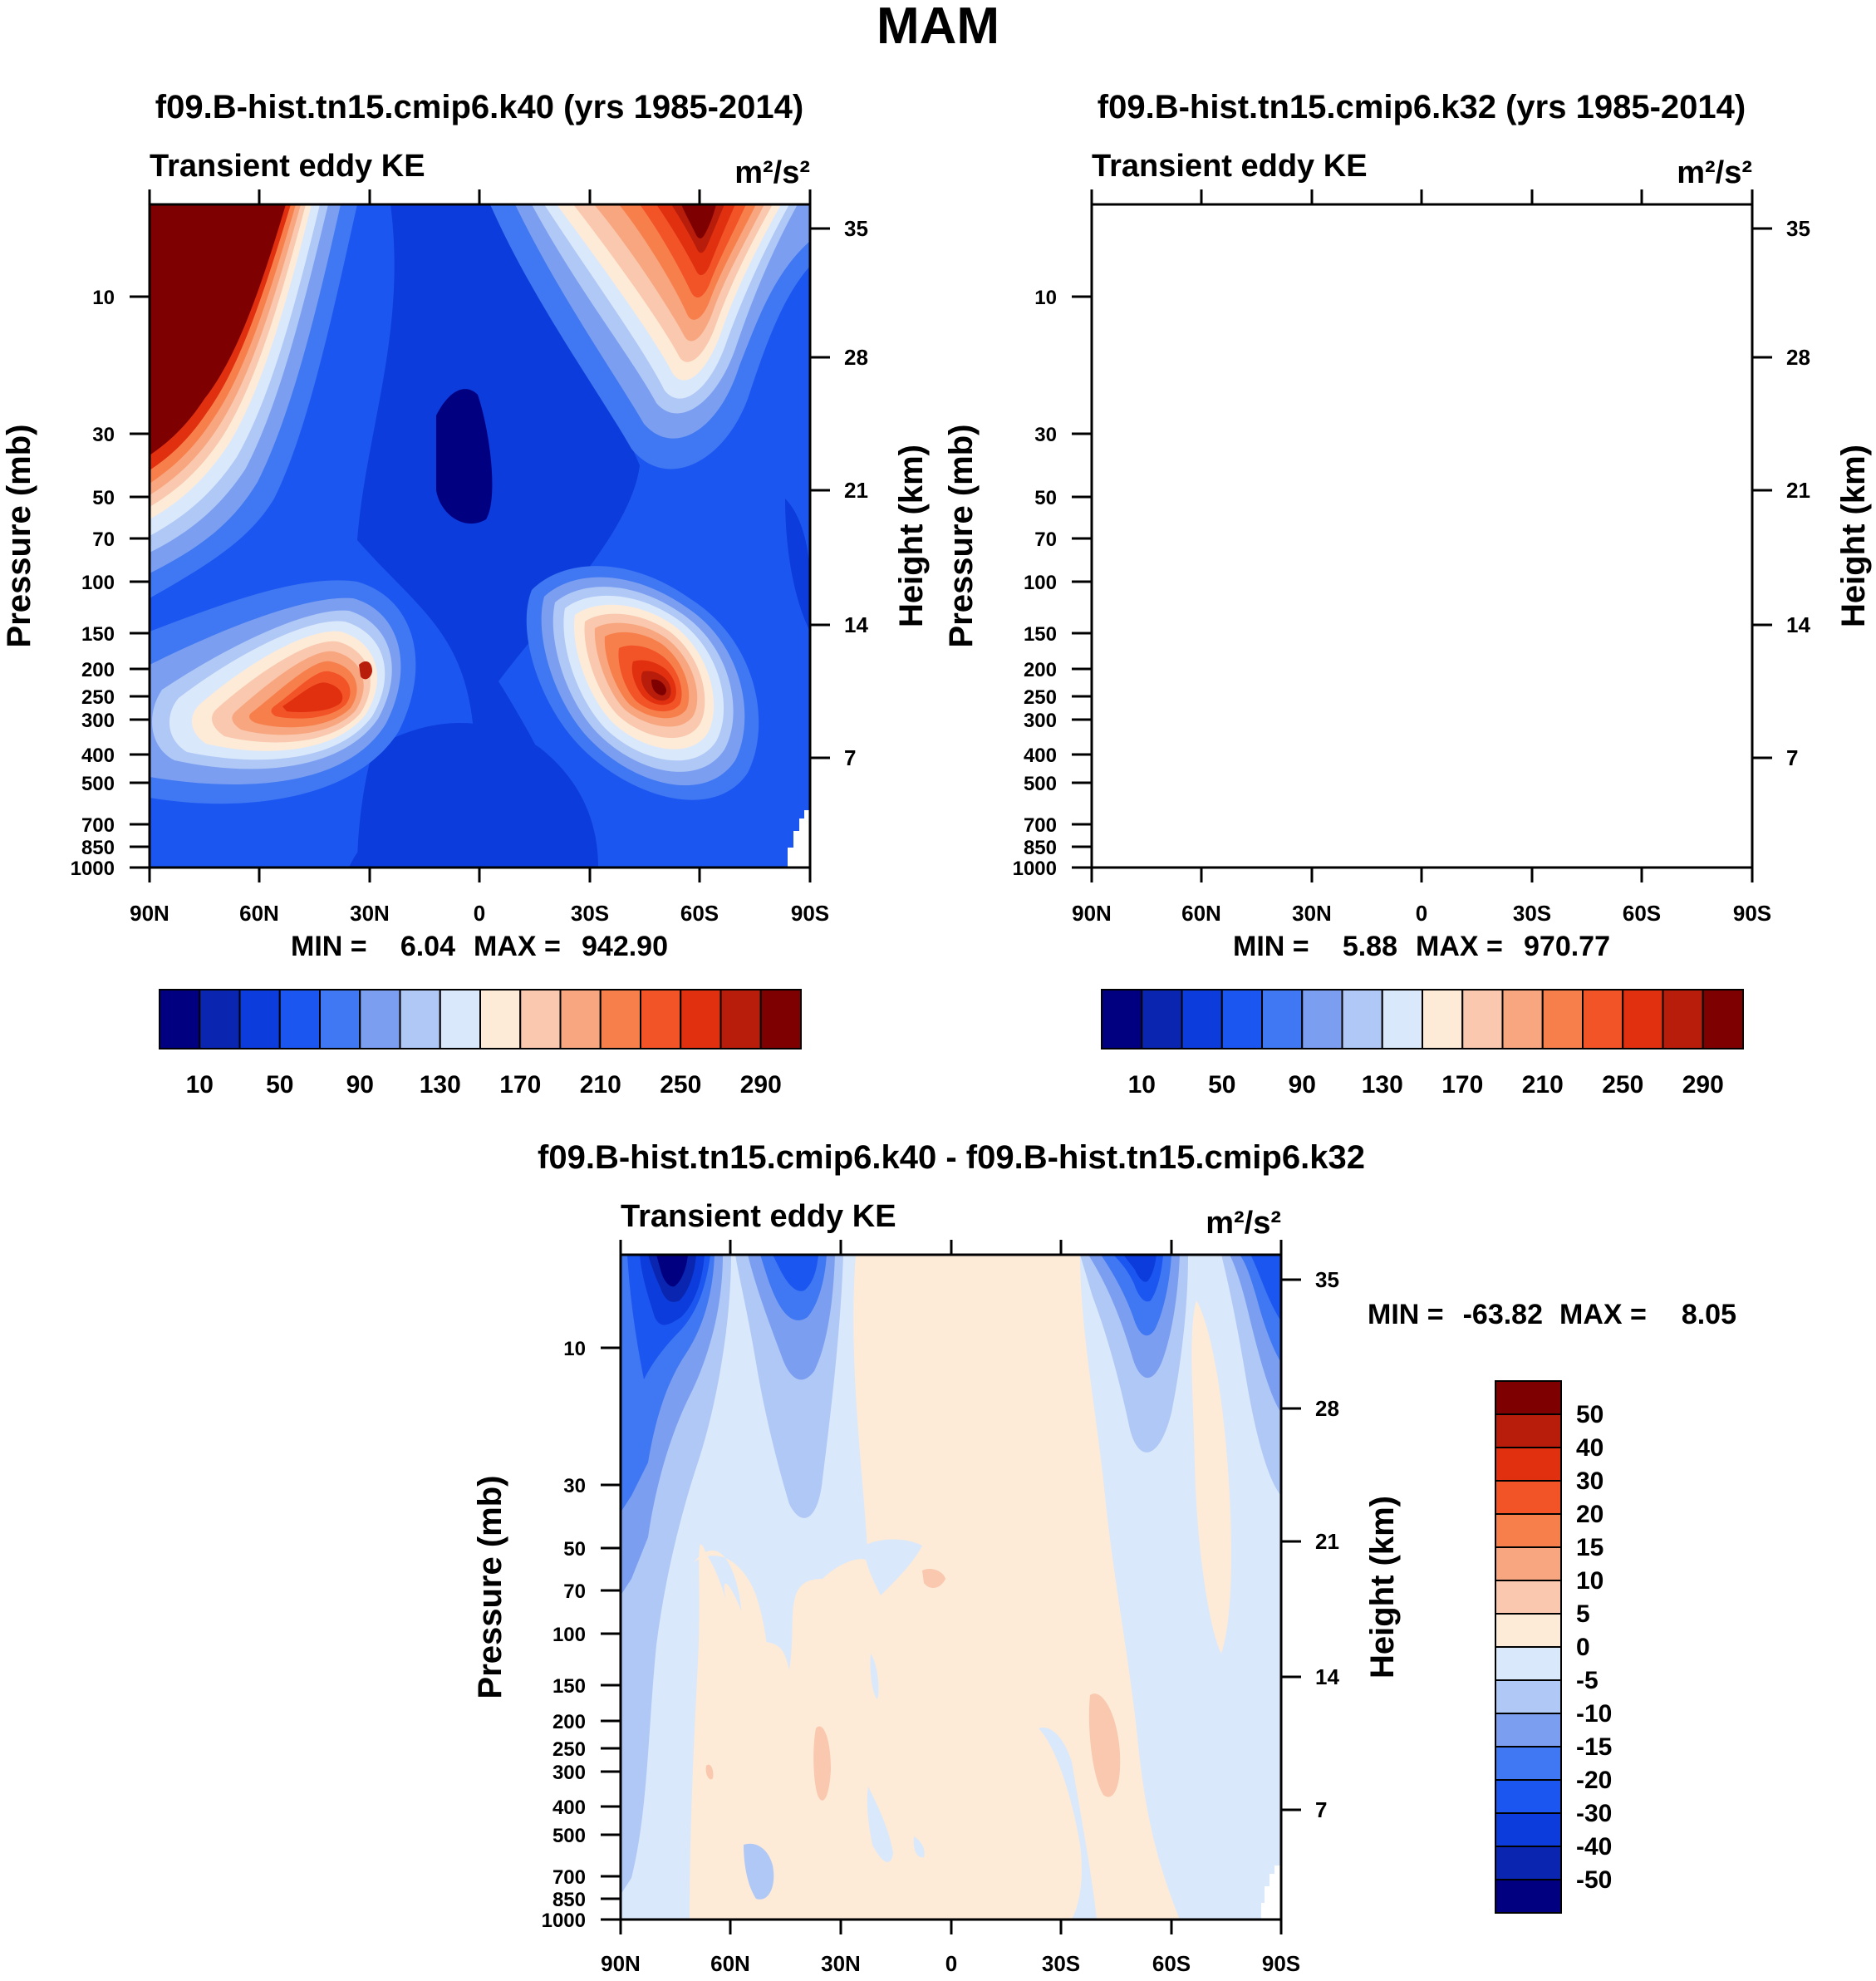 This screenshot has width=1876, height=1981. What do you see at coordinates (428, 946) in the screenshot?
I see `min-value: 6.04` at bounding box center [428, 946].